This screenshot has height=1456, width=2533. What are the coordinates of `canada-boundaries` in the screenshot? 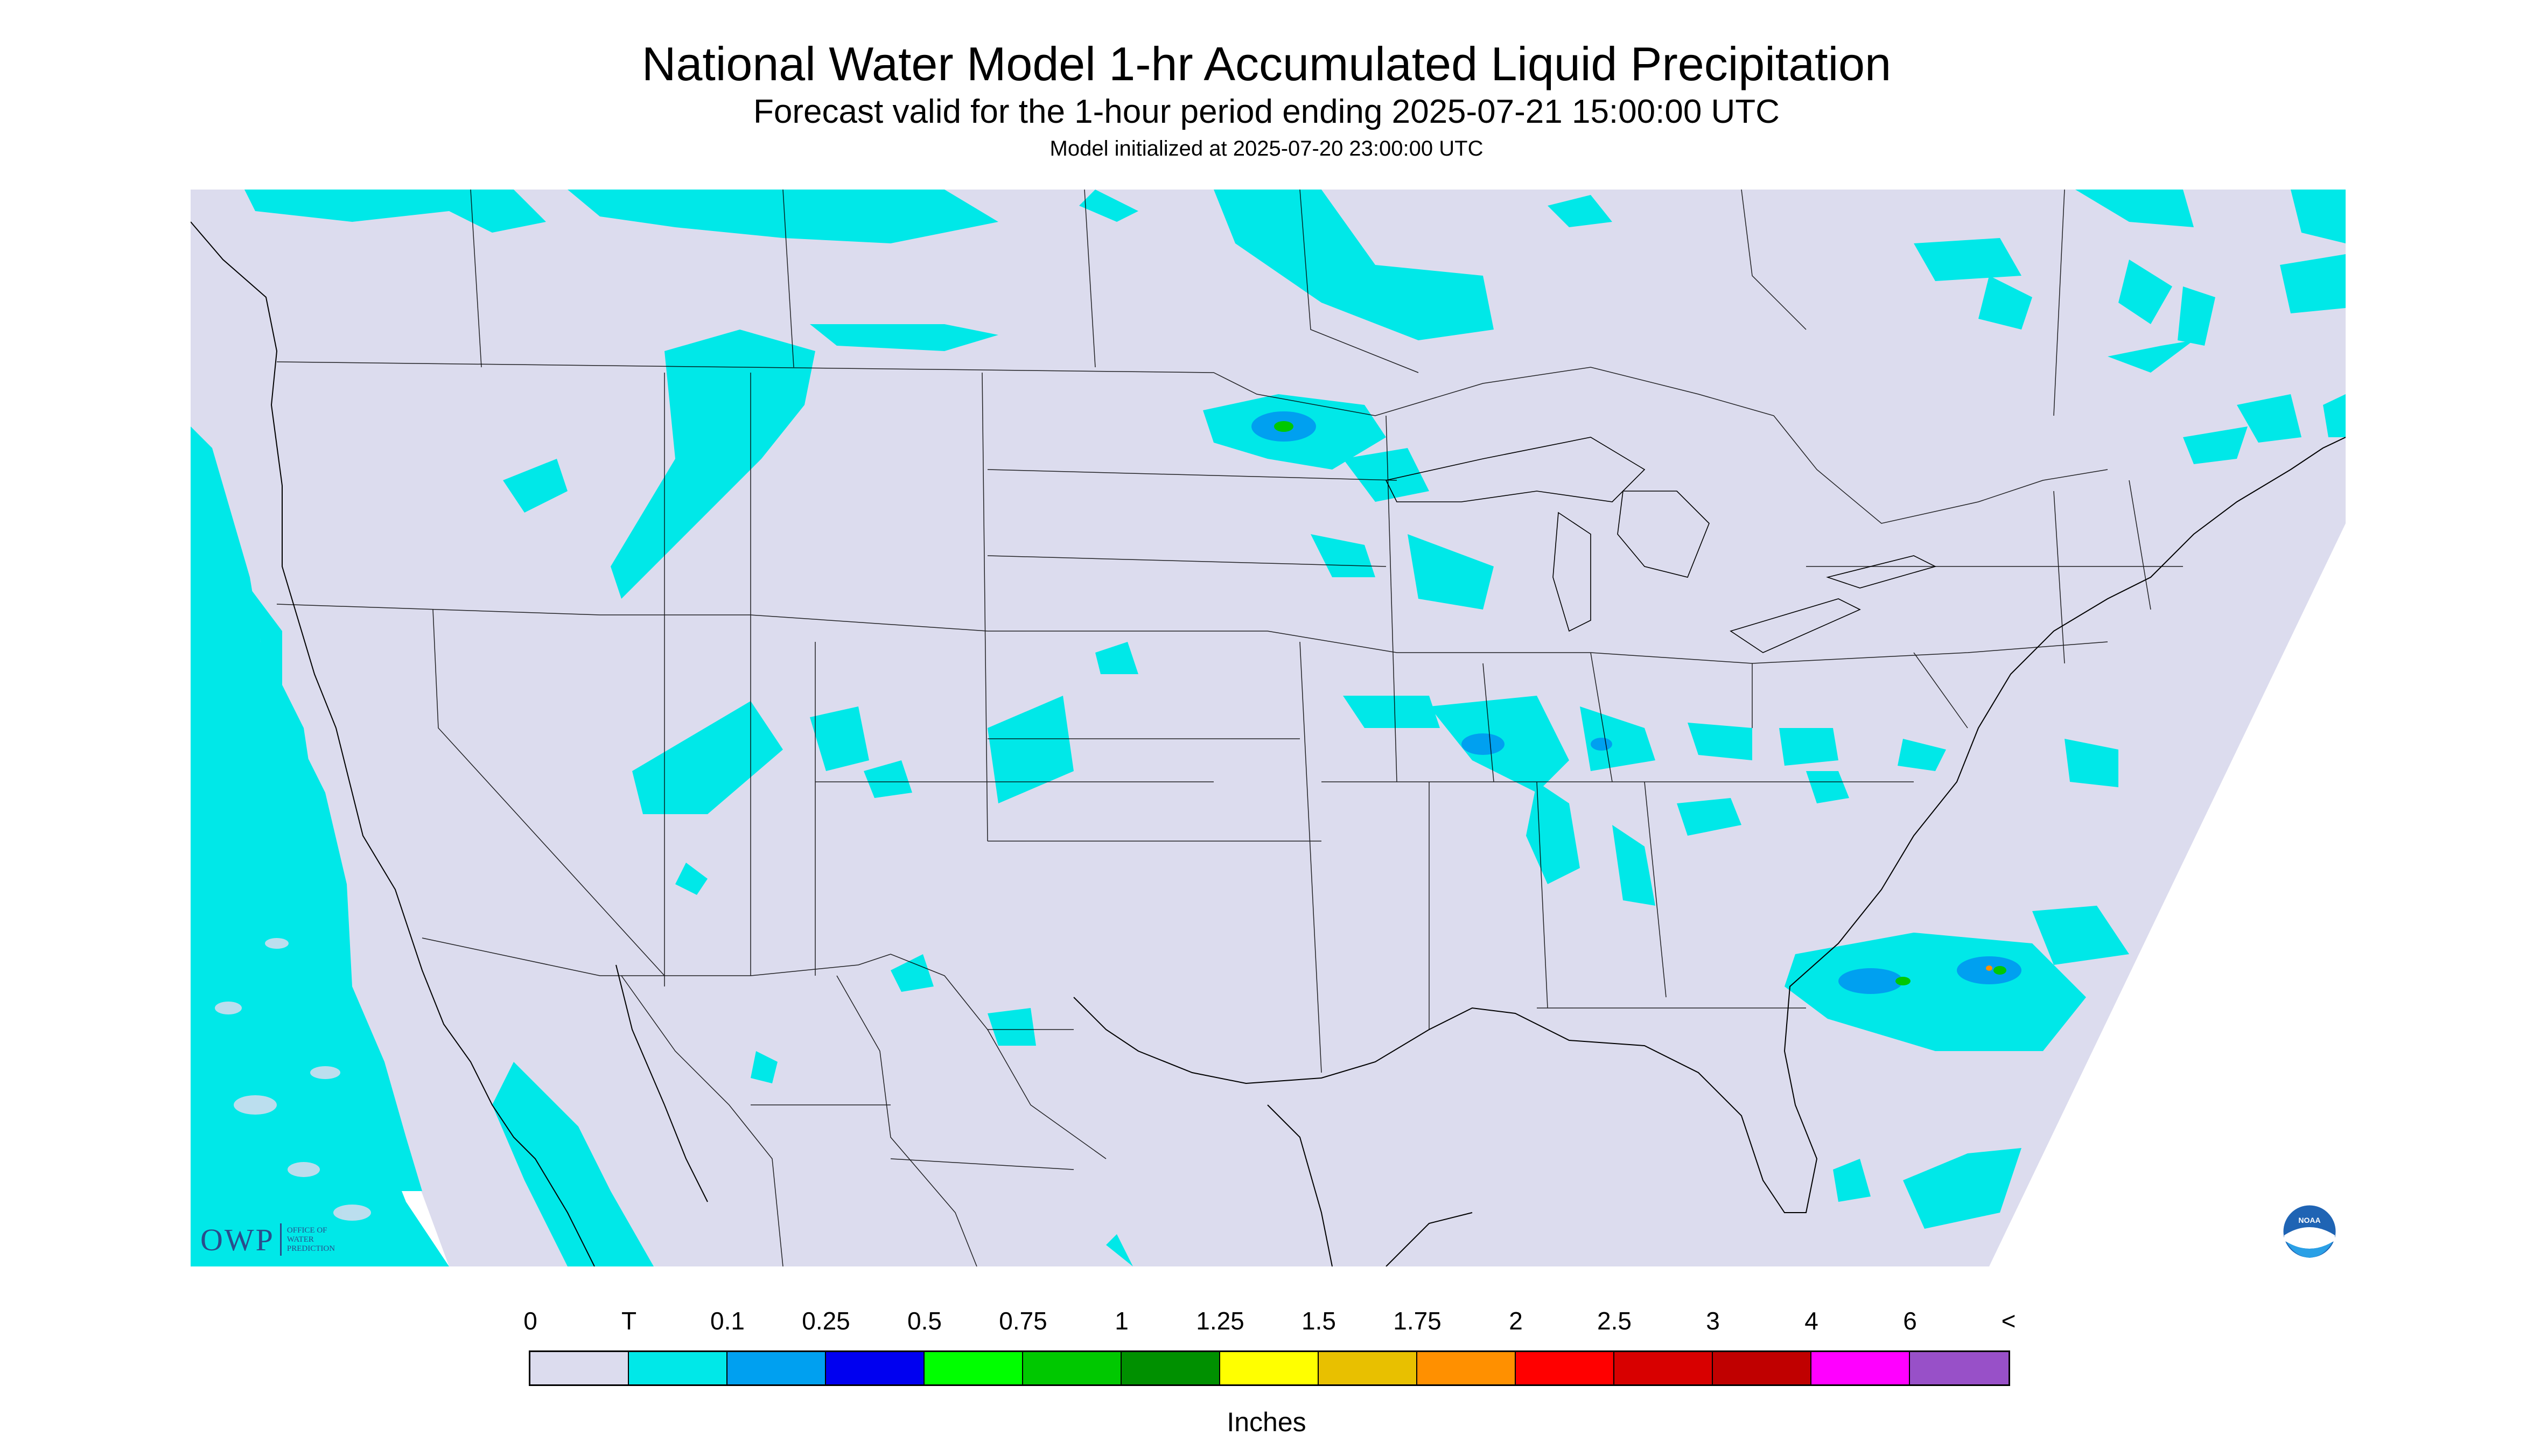 It's located at (1267, 303).